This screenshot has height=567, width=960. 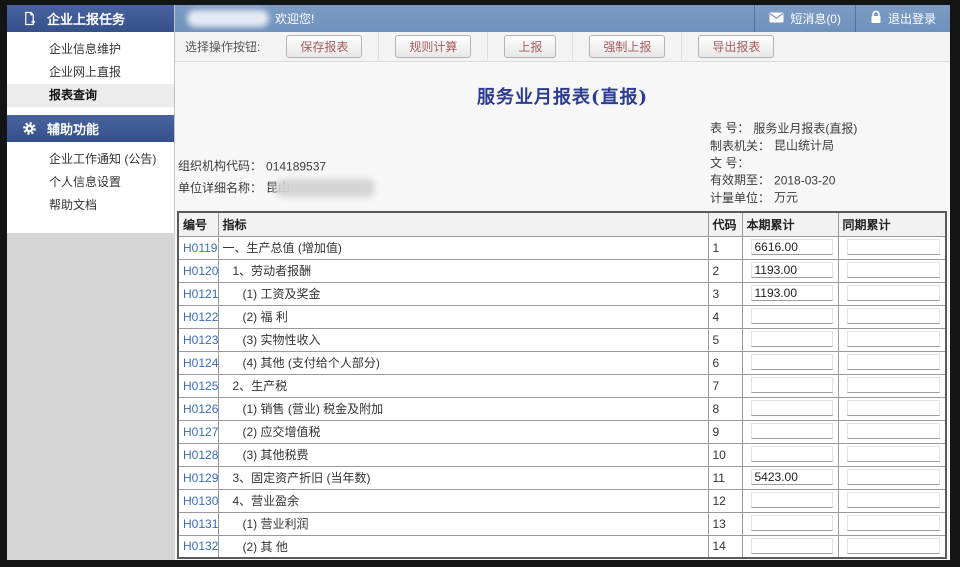 I want to click on sidebar-section-aux: 辅助功能, so click(x=90, y=128).